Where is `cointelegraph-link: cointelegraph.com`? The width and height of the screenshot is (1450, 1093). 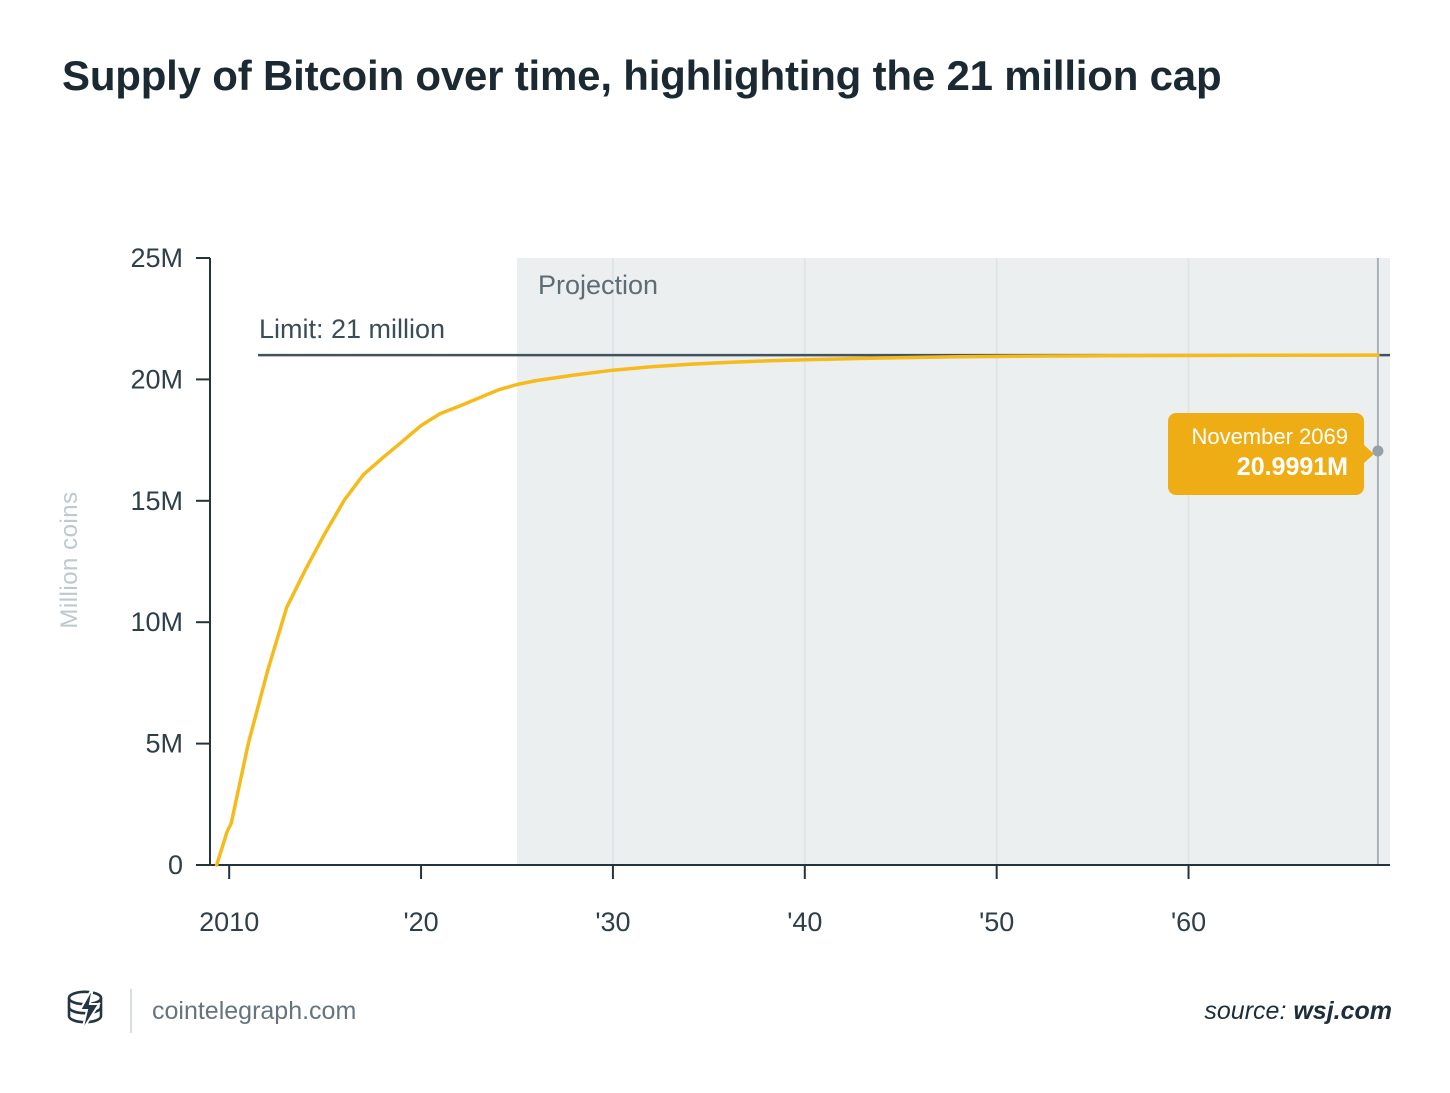 cointelegraph-link: cointelegraph.com is located at coordinates (254, 1010).